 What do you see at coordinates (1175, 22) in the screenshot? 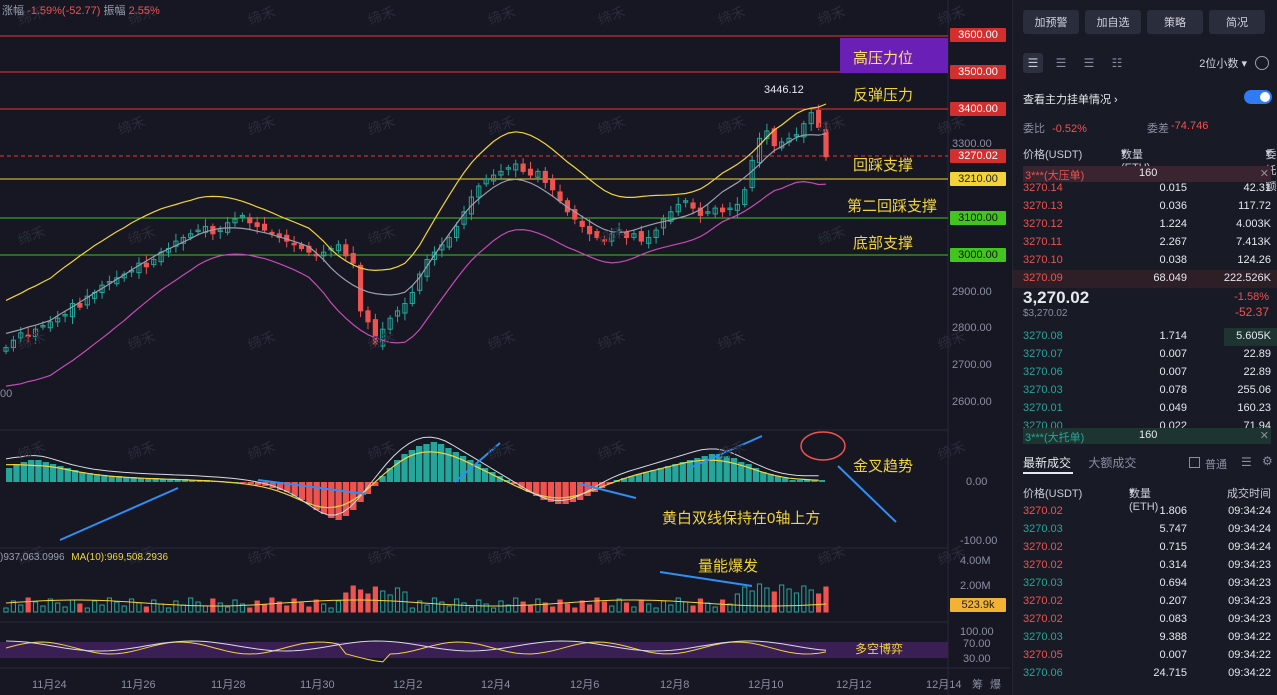
I see `strategy-button: 策略` at bounding box center [1175, 22].